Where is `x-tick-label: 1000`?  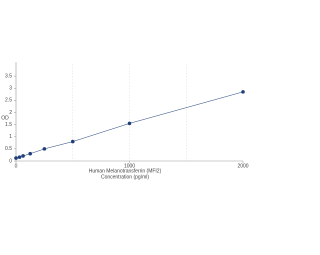 x-tick-label: 1000 is located at coordinates (129, 166).